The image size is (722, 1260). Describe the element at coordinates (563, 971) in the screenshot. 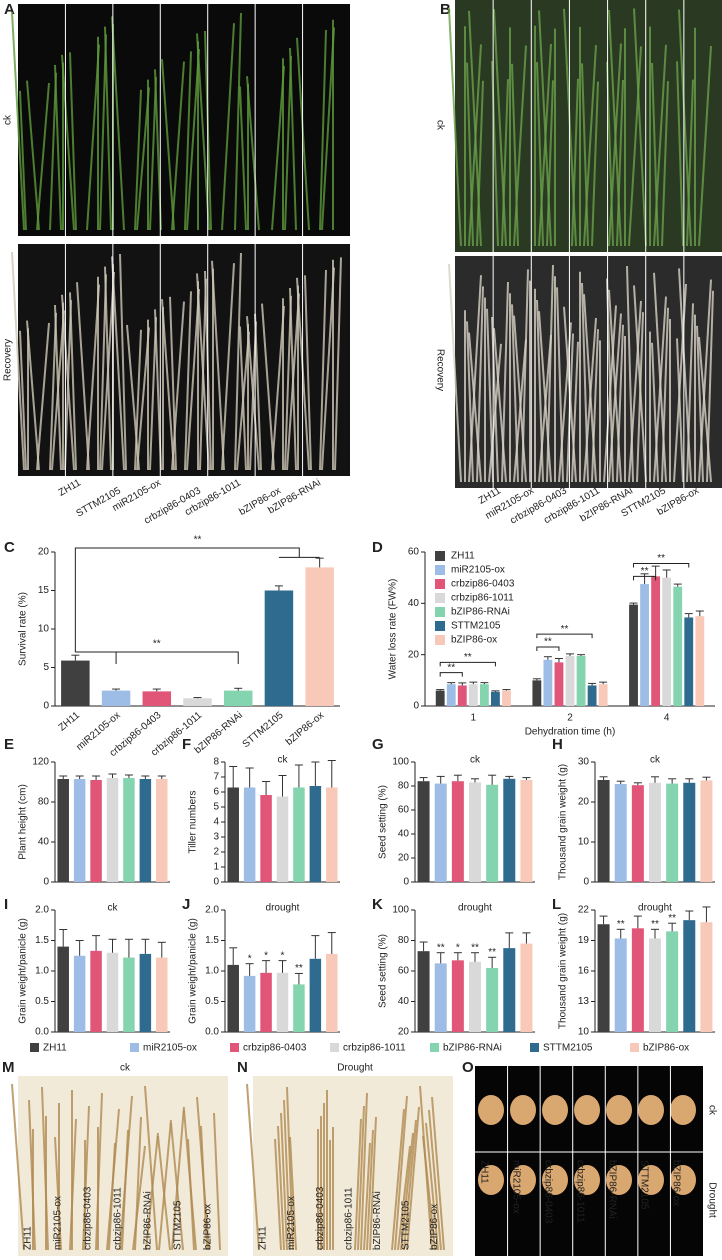

I see `y-axis-title: Thousand grain weight (g)` at that location.